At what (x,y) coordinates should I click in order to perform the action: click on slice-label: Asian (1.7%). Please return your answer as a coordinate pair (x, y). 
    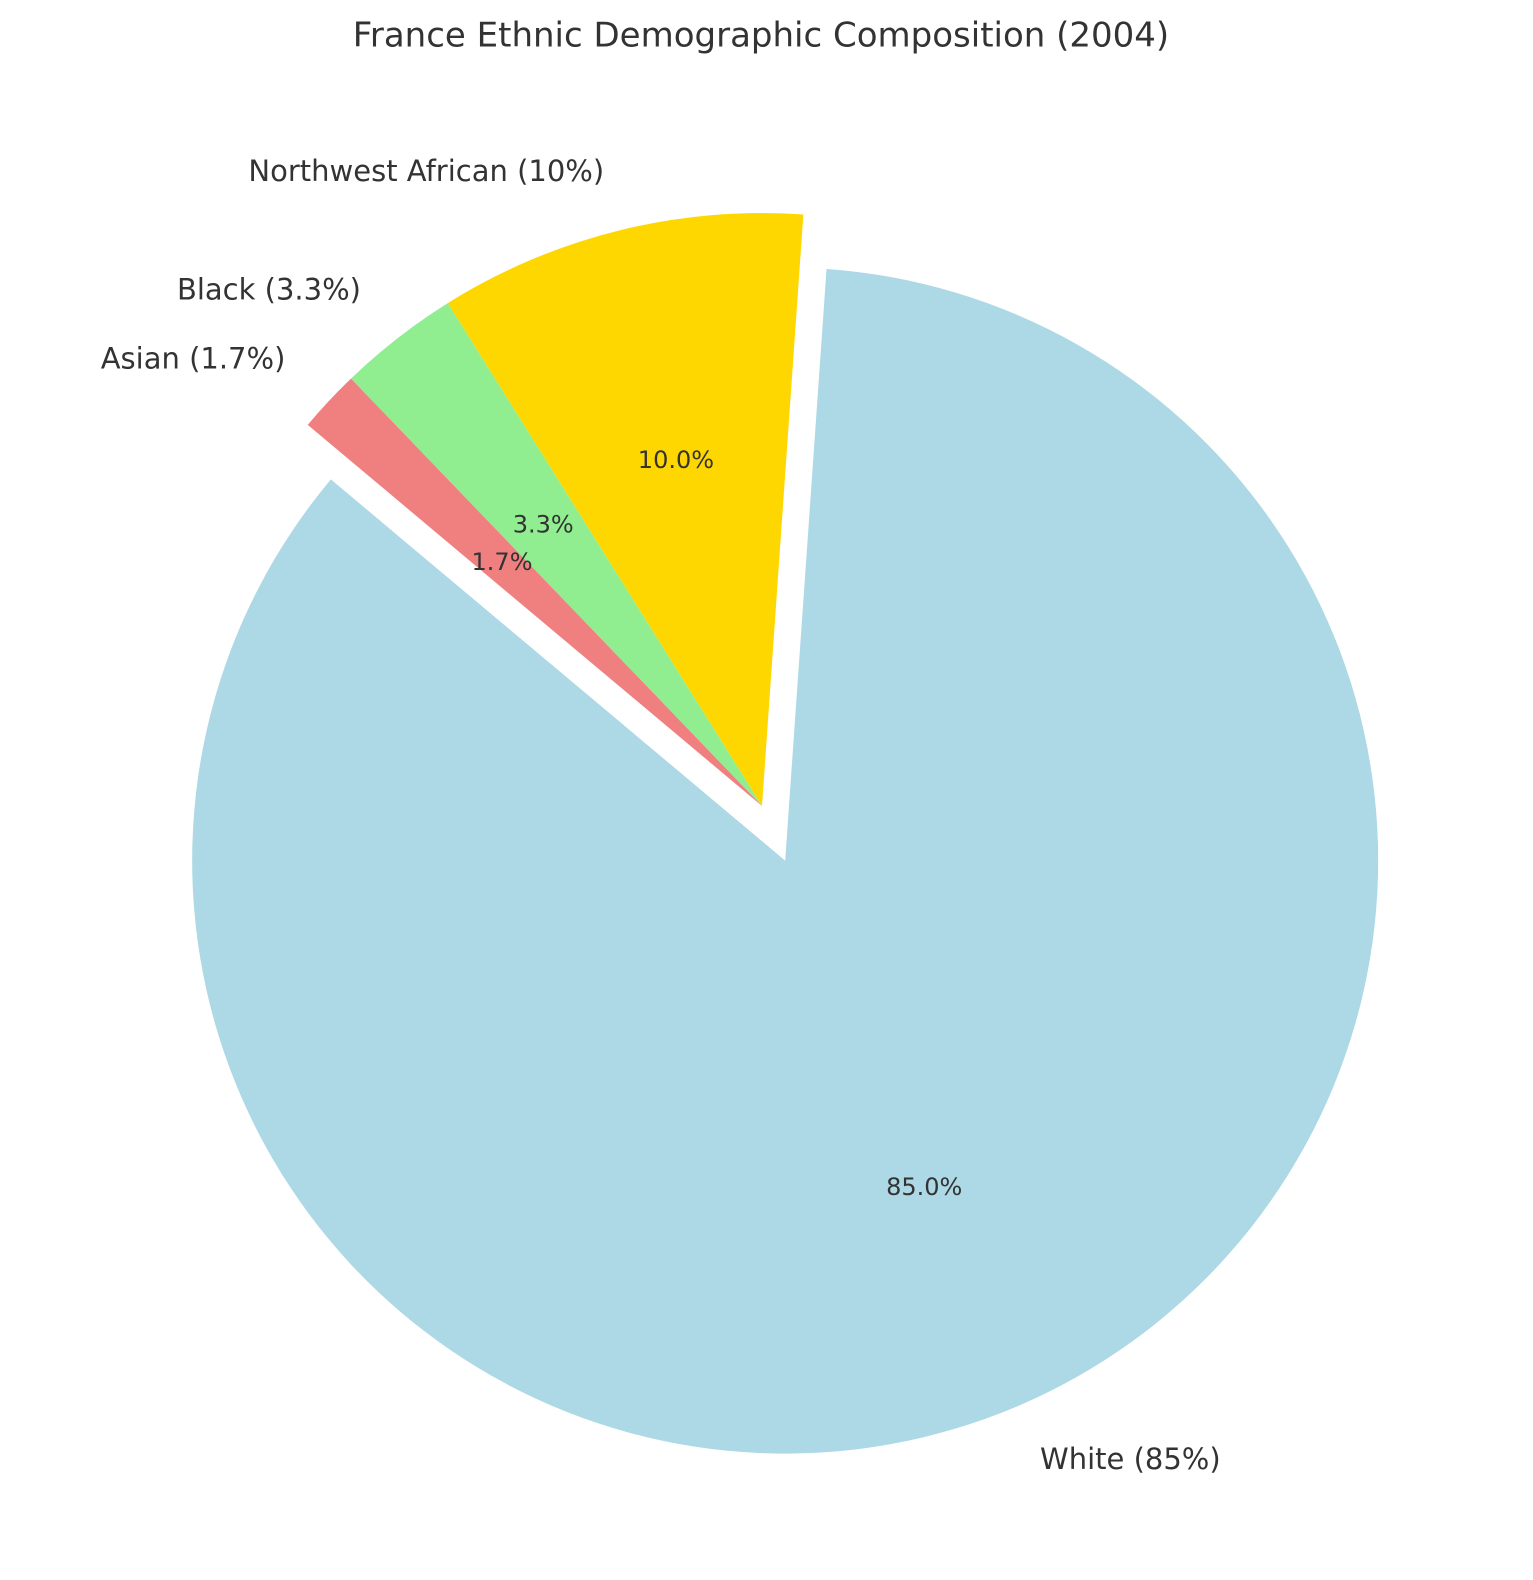
    Looking at the image, I should click on (193, 359).